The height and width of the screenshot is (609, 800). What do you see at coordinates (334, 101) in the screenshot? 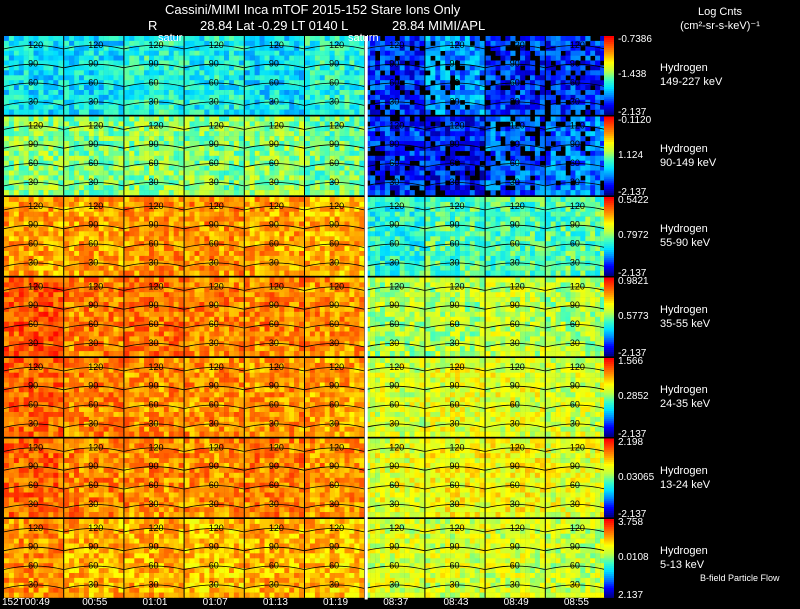
I see `angle-tick-label: 30` at bounding box center [334, 101].